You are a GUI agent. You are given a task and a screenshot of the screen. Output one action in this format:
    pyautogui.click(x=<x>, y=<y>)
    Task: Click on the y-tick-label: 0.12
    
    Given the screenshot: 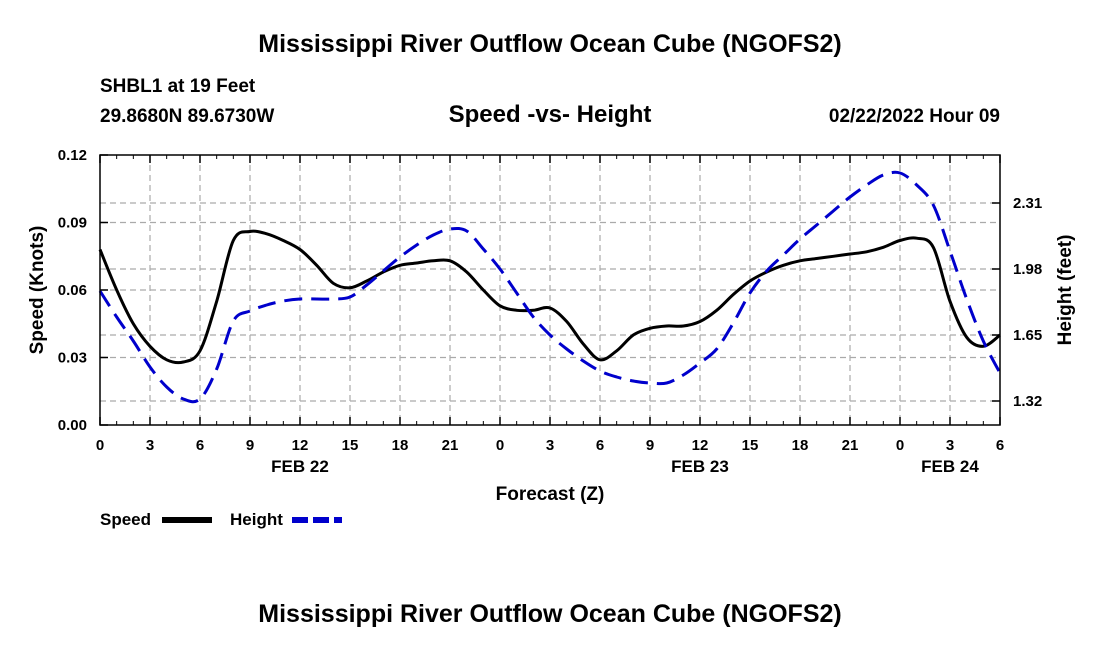 What is the action you would take?
    pyautogui.click(x=72, y=155)
    